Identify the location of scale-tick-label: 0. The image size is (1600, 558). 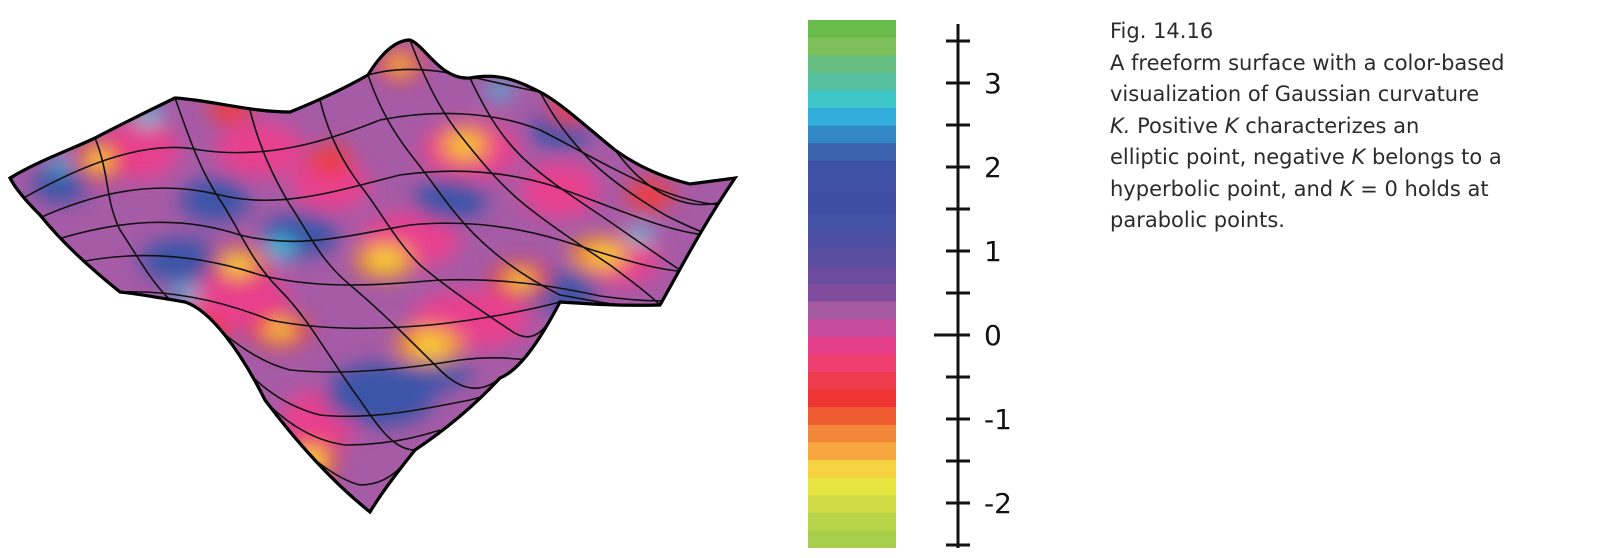
(993, 335).